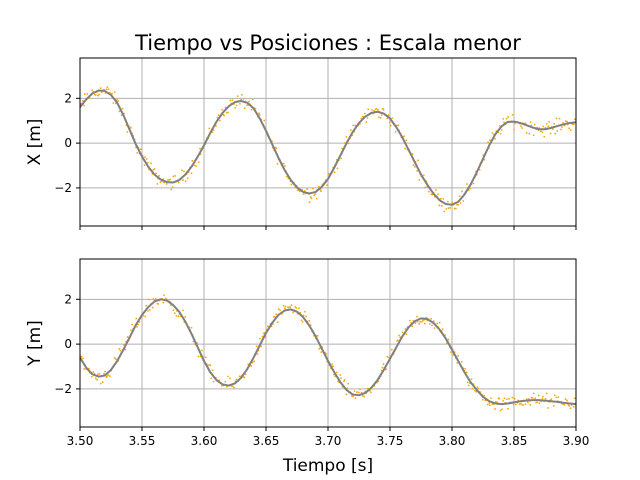 This screenshot has height=480, width=640. I want to click on x-tick-label: 3.85, so click(514, 441).